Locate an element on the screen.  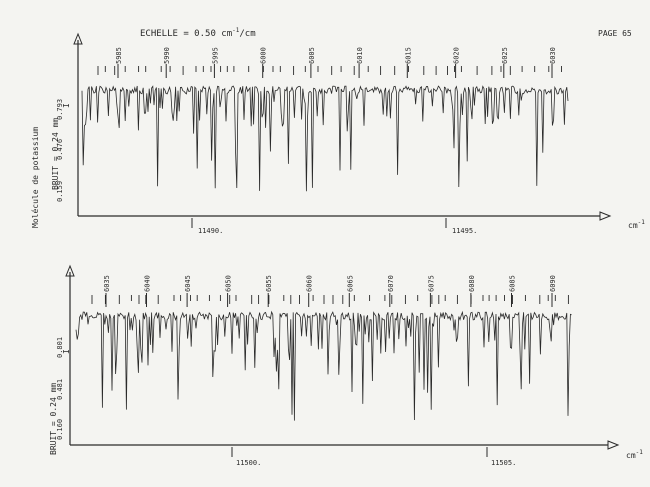
lower-ytick-3: 0.801 is located at coordinates (60, 347).